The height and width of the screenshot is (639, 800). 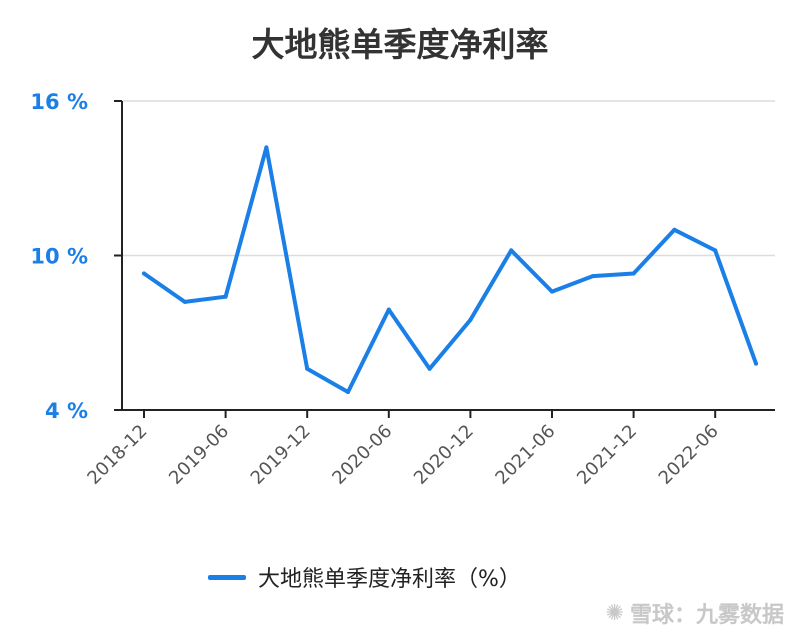 I want to click on watermark-text: 雪球：九雾数据, so click(x=706, y=615).